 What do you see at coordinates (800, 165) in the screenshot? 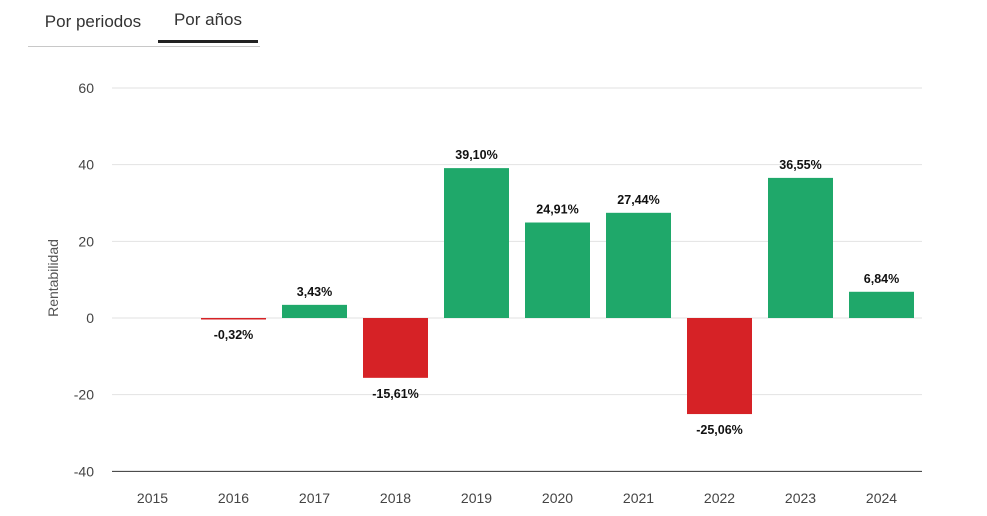
I see `data-label-2023: 36,55%` at bounding box center [800, 165].